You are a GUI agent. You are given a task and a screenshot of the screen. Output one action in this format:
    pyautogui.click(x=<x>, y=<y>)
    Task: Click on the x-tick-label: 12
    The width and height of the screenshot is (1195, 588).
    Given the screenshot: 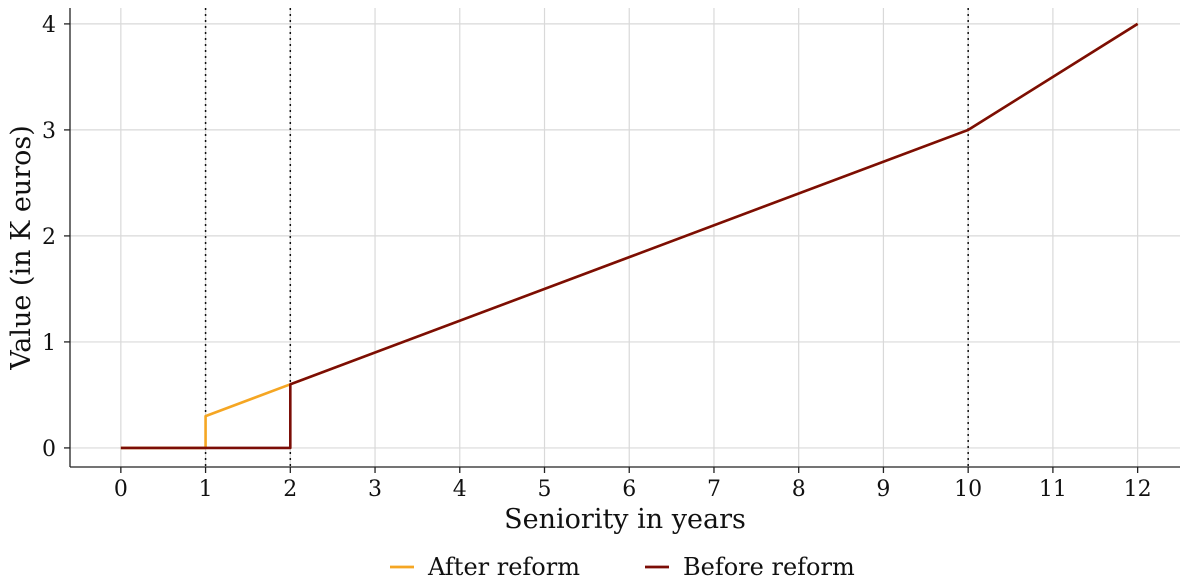 What is the action you would take?
    pyautogui.click(x=1138, y=489)
    